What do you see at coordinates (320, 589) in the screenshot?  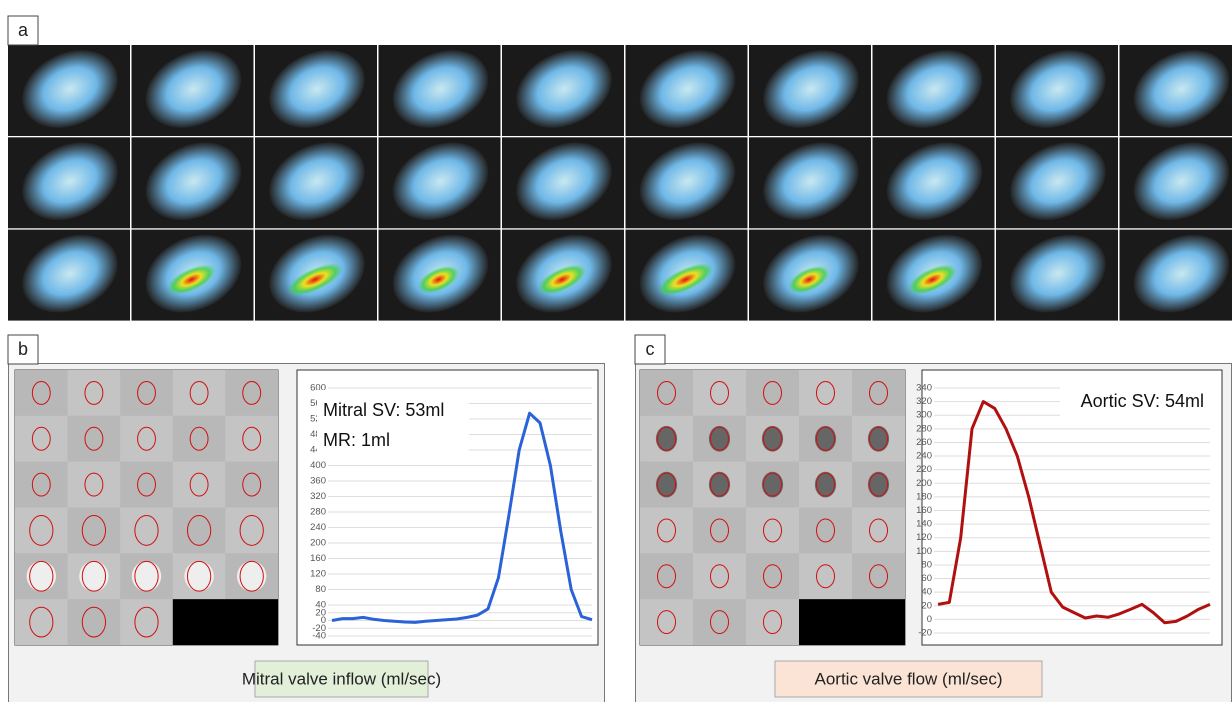 I see `y-tick-label: 80` at bounding box center [320, 589].